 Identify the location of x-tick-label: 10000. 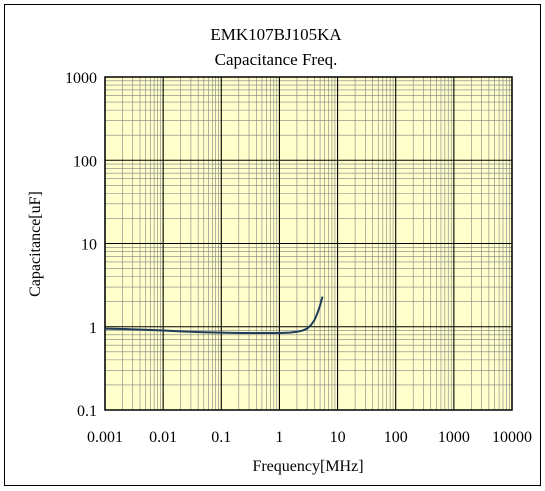
(512, 437).